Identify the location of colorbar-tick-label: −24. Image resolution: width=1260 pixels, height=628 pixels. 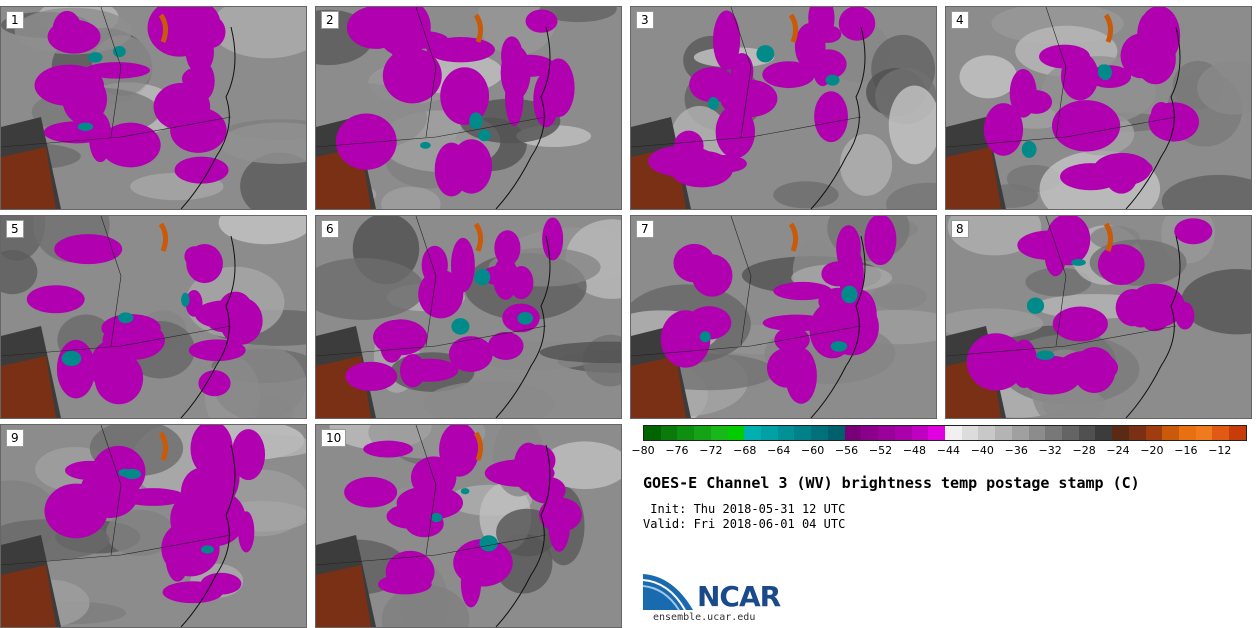
(1118, 450).